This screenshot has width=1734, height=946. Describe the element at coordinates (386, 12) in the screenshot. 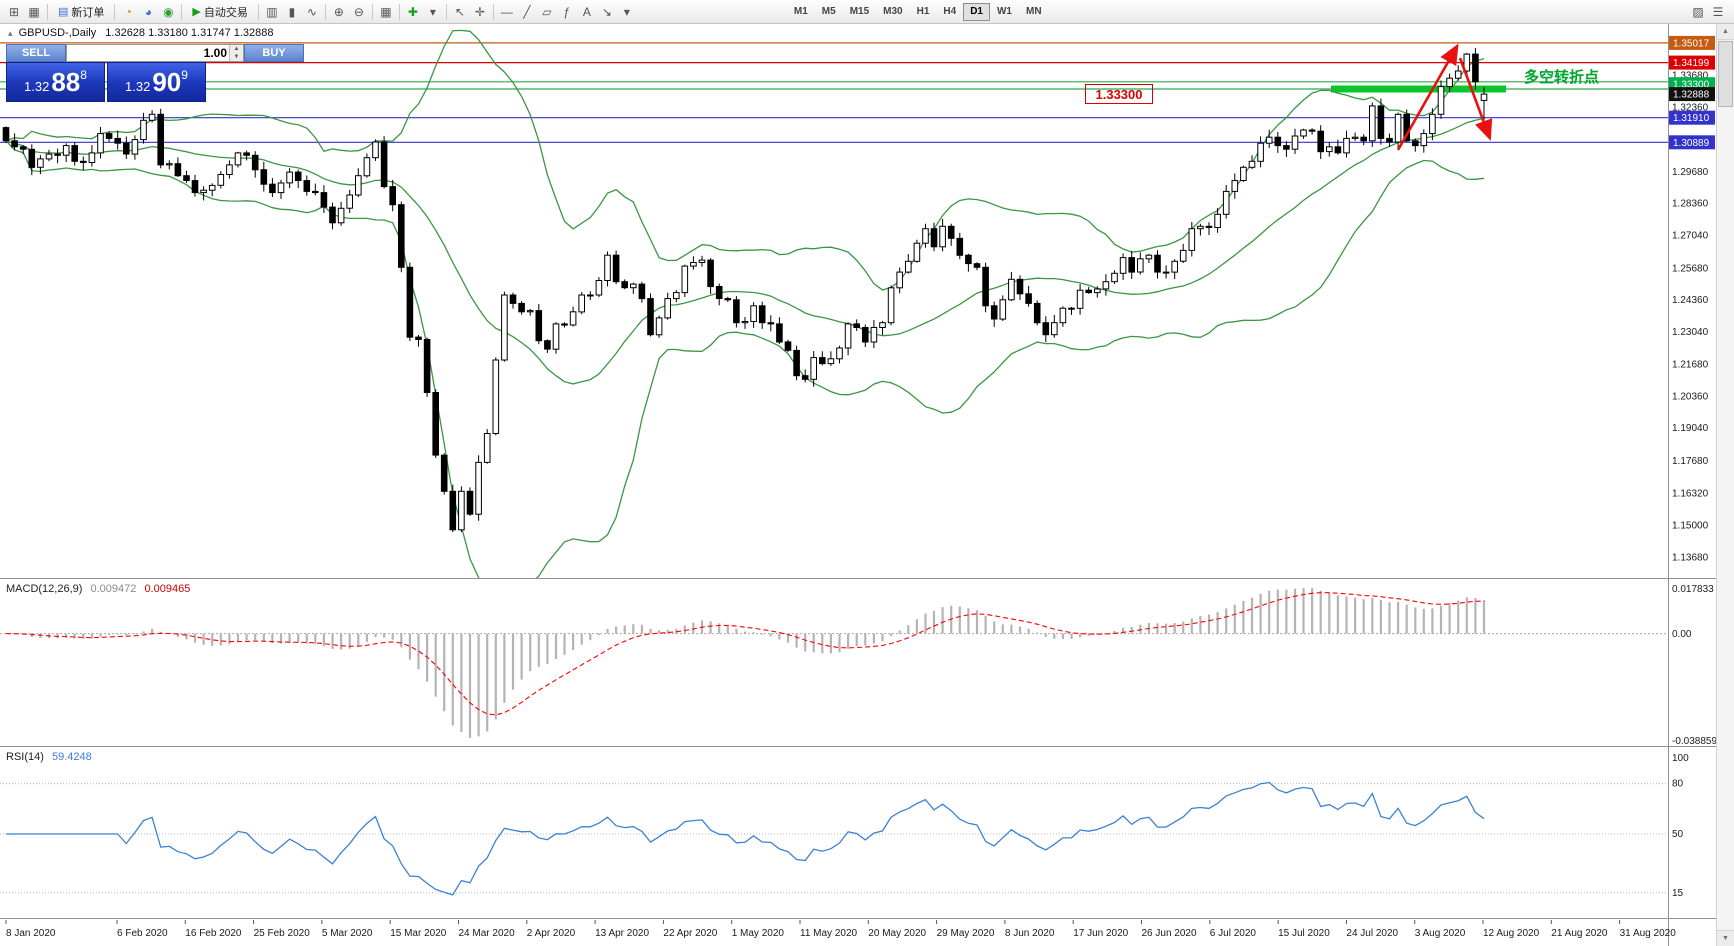

I see `tile-windows-icon: ▦` at that location.